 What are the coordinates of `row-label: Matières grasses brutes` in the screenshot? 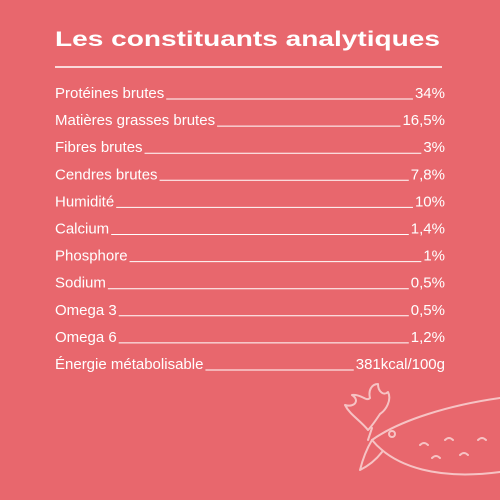 It's located at (135, 120).